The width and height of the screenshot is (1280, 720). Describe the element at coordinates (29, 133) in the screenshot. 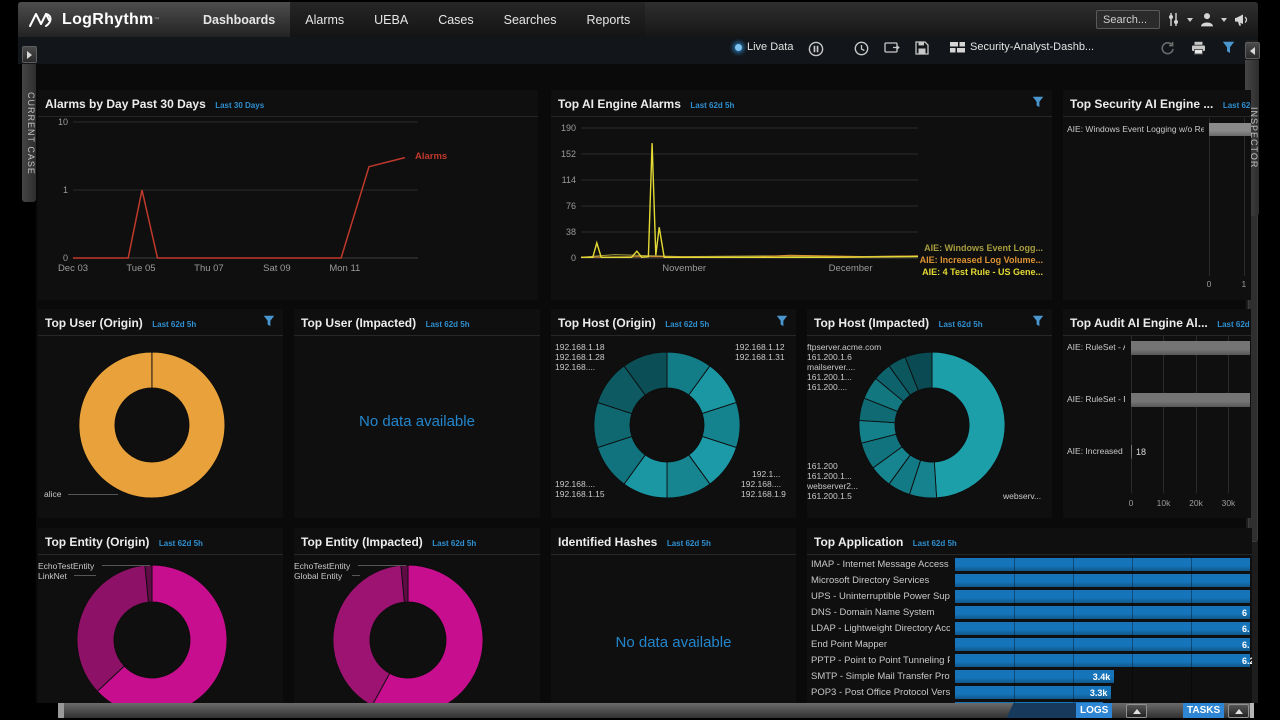

I see `current-case-tab: CURRENT CASE` at that location.